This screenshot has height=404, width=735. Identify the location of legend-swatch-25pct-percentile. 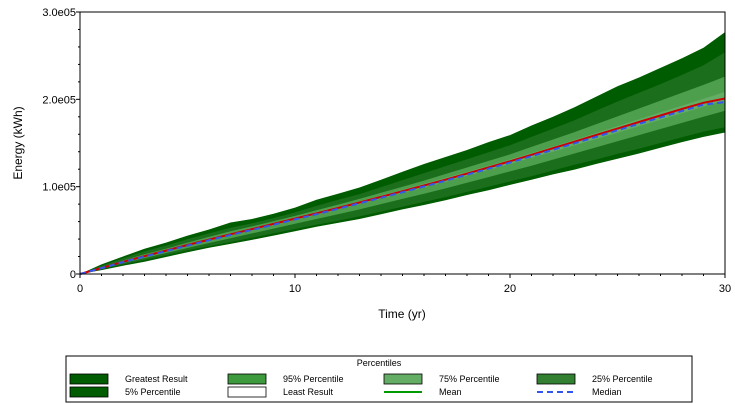
(556, 379).